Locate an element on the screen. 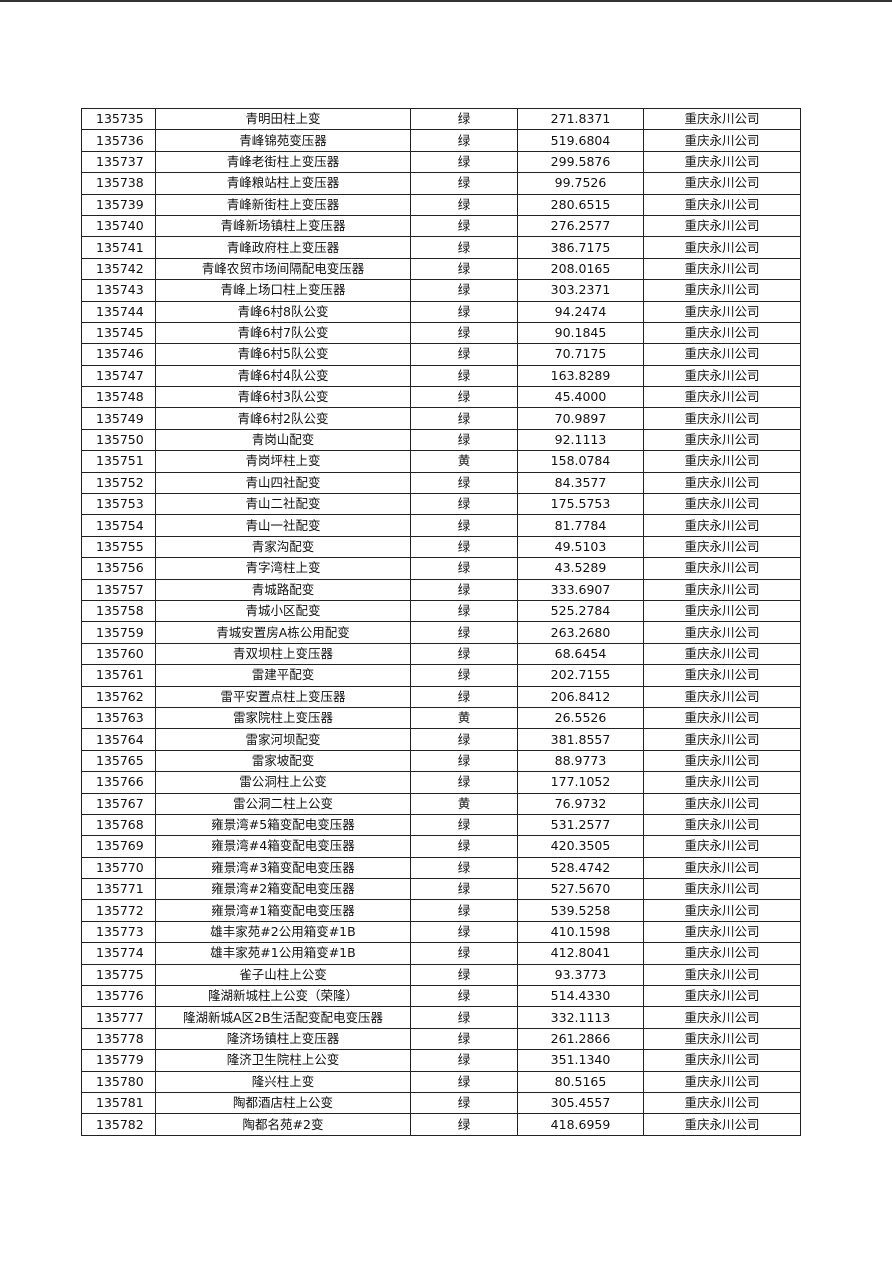 This screenshot has width=892, height=1262. transformer-name-cell: 青峰上场口柱上变压器 is located at coordinates (283, 290).